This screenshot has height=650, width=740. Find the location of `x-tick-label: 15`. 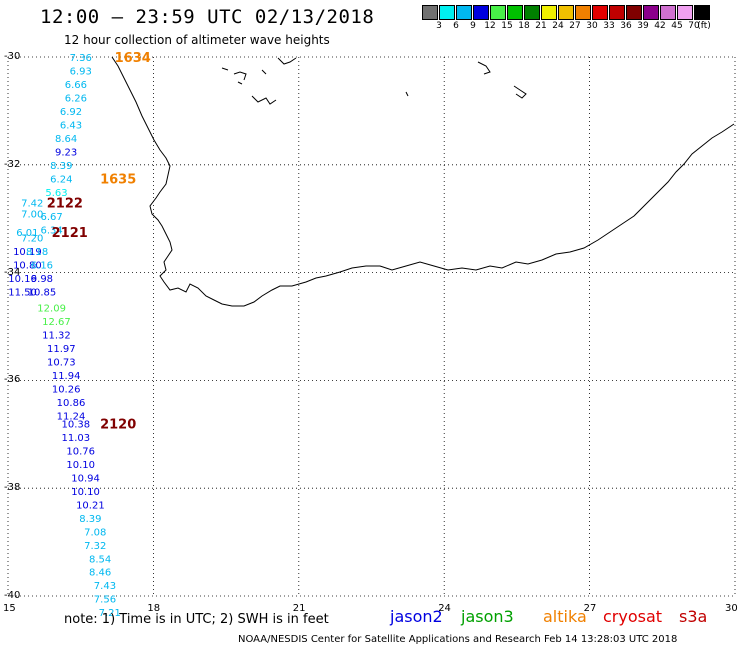

x-tick-label: 15 is located at coordinates (9, 608).